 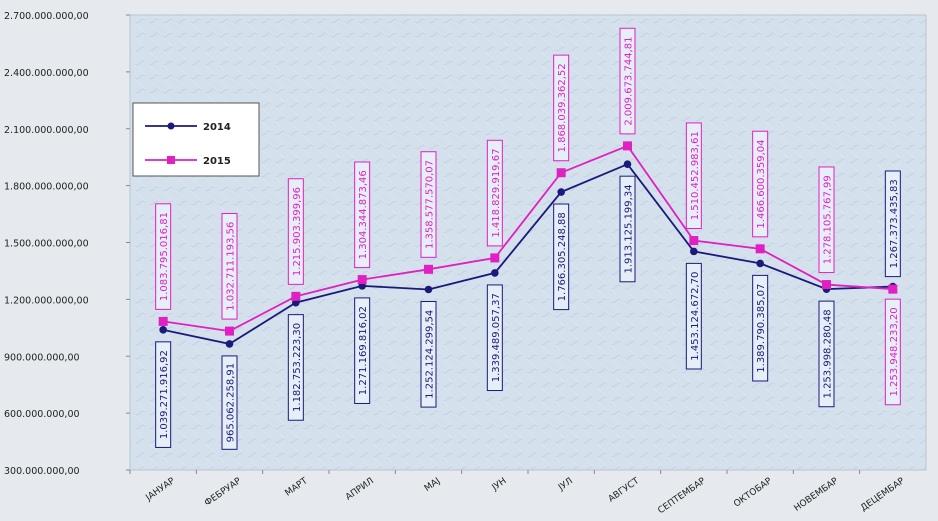 What do you see at coordinates (46, 187) in the screenshot?
I see `y-tick-label: 1.800.000.000,00` at bounding box center [46, 187].